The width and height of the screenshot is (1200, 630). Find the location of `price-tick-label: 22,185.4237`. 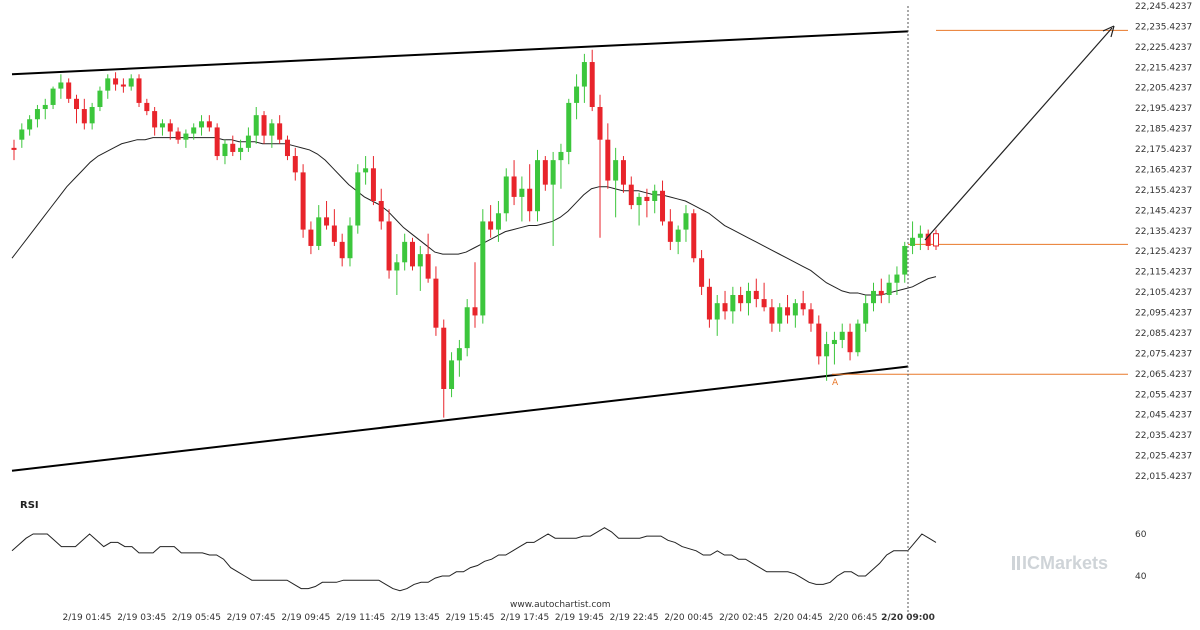

price-tick-label: 22,185.4237 is located at coordinates (1163, 130).